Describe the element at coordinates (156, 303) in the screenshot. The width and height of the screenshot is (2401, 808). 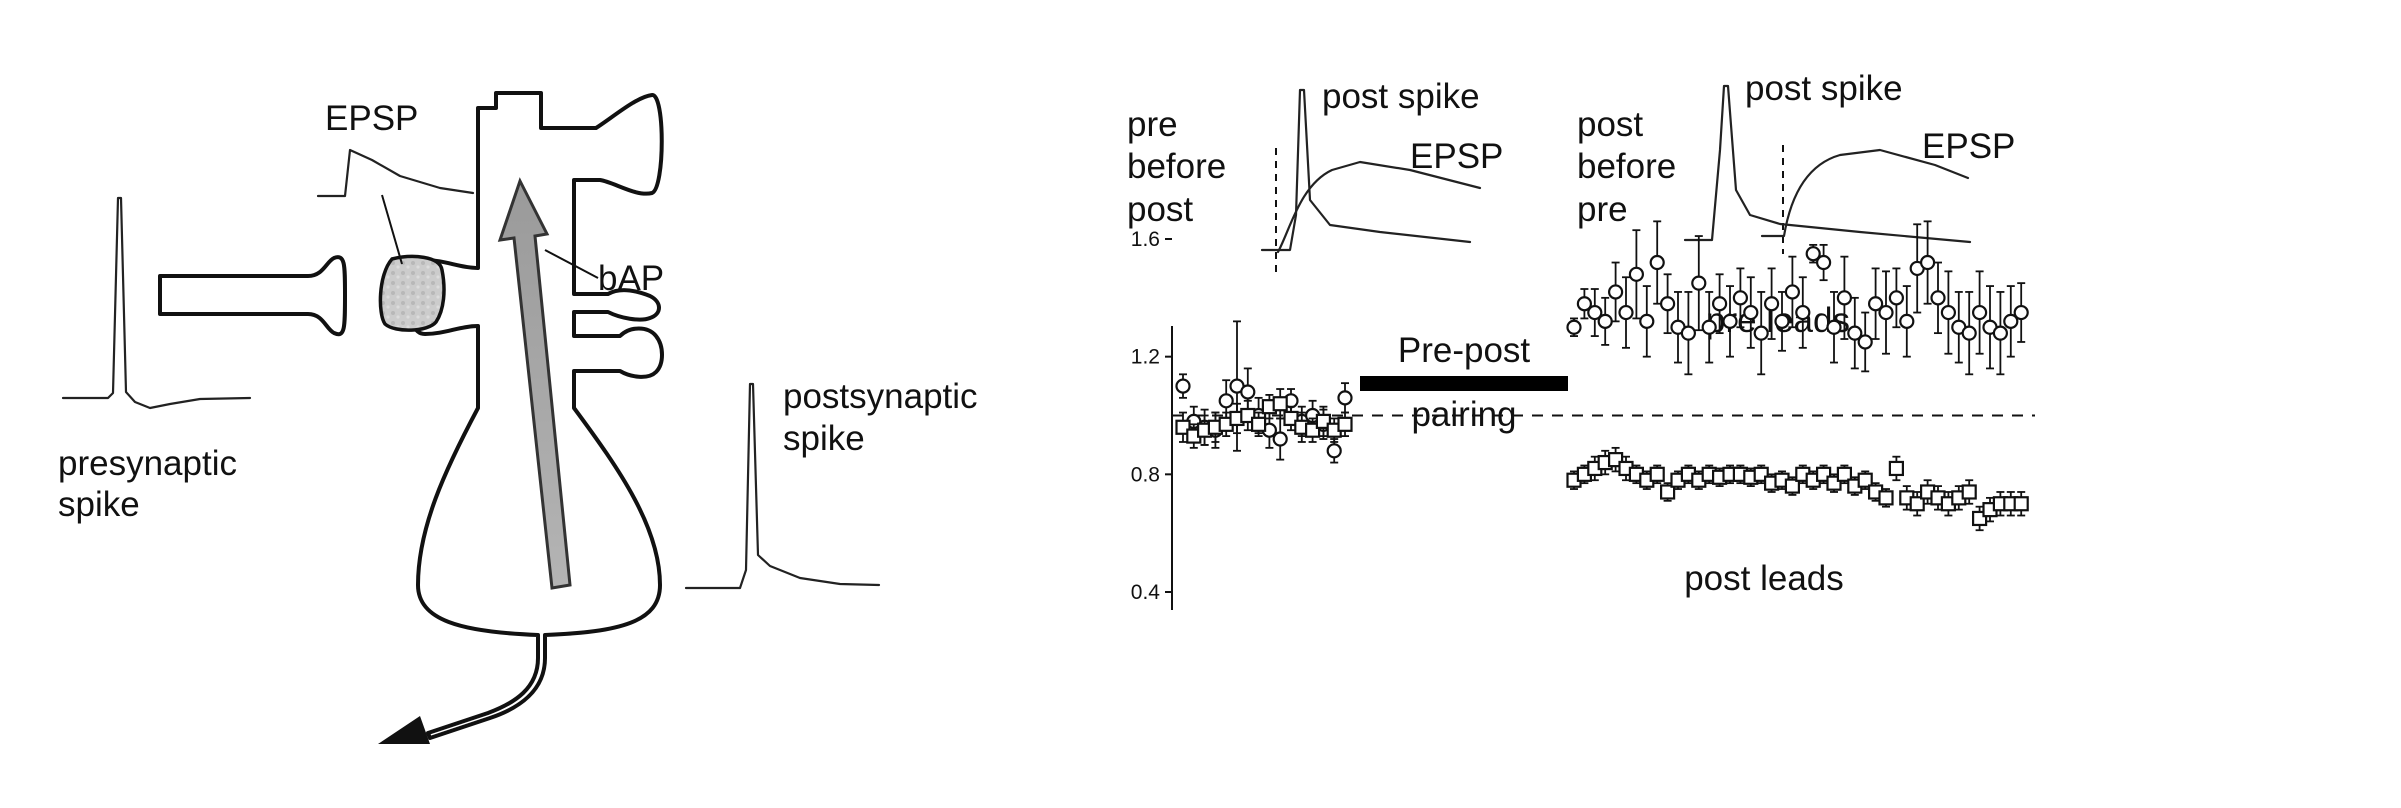
I see `presynaptic-spike-trace` at that location.